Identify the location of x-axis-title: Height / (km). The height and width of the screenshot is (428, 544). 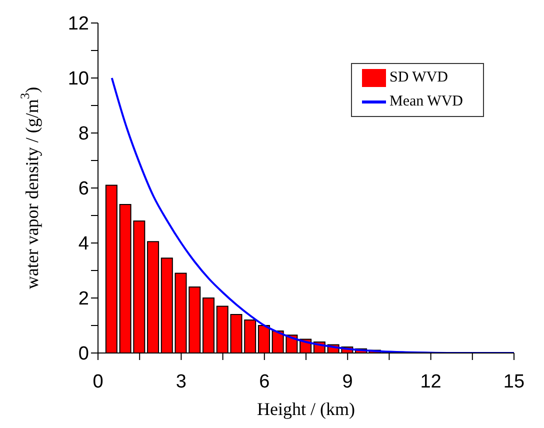
(306, 409).